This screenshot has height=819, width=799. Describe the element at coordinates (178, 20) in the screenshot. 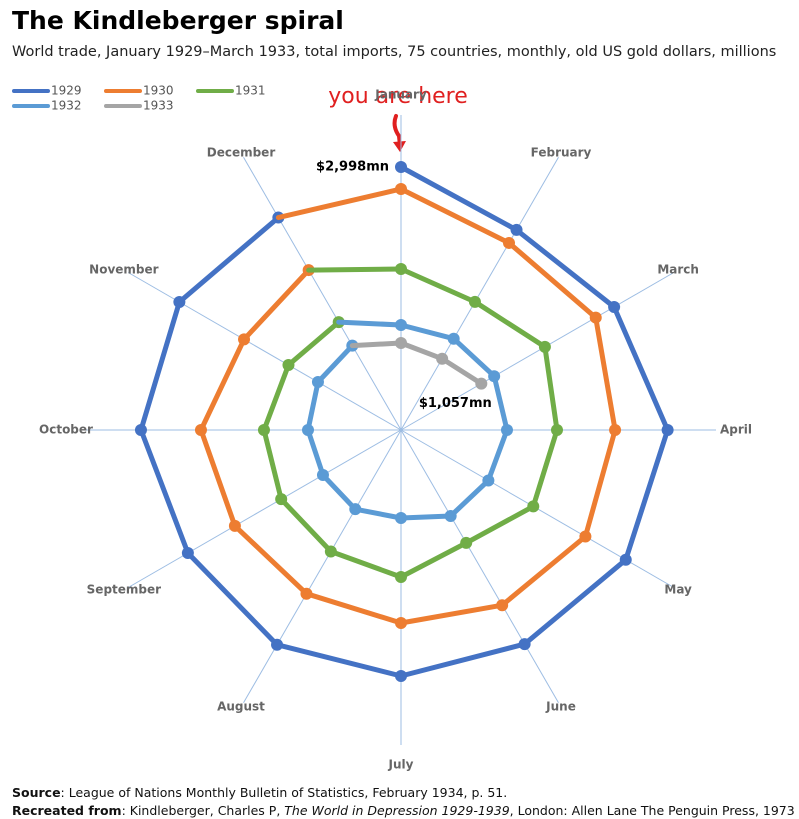

I see `chart-title: The Kindleberger spiral` at that location.